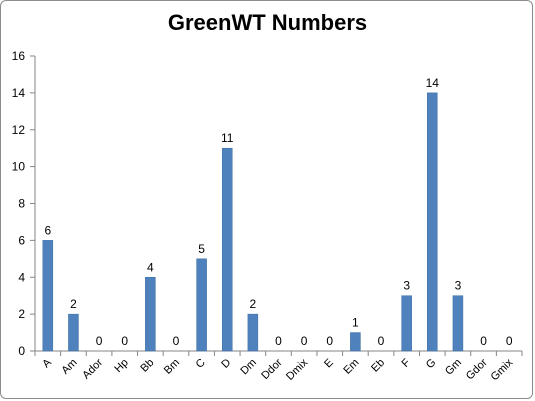  What do you see at coordinates (201, 364) in the screenshot?
I see `x-tick-label-C: C` at bounding box center [201, 364].